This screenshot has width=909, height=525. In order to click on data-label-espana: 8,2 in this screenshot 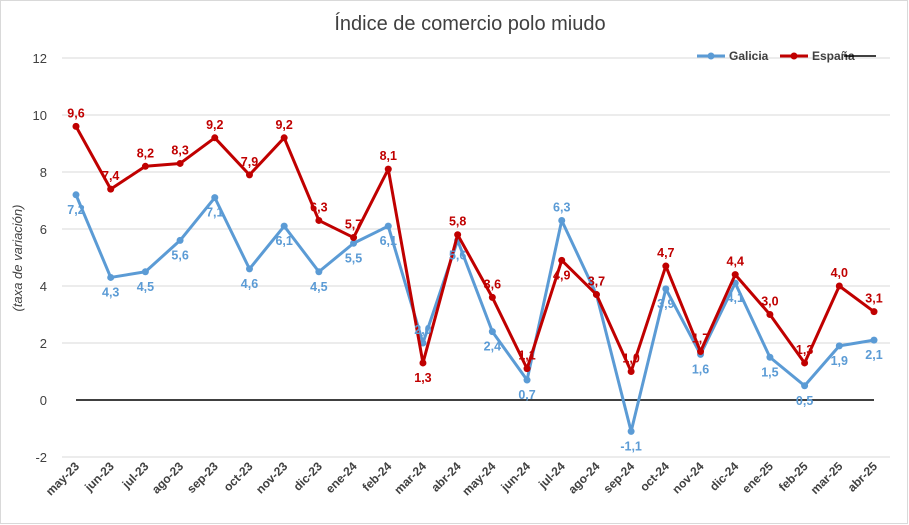, I will do `click(145, 153)`.